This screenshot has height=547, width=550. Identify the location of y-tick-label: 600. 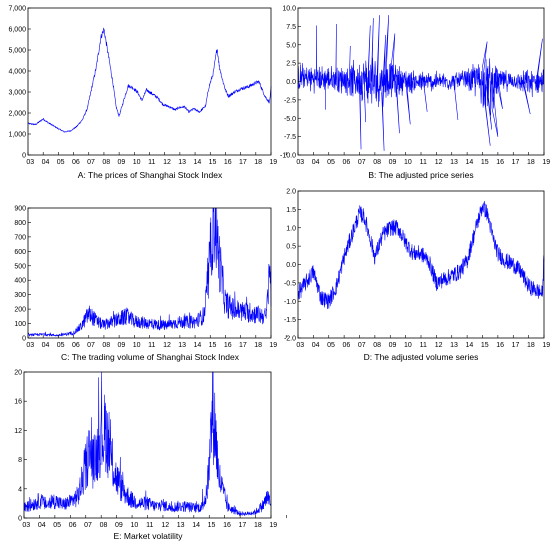
(20, 252).